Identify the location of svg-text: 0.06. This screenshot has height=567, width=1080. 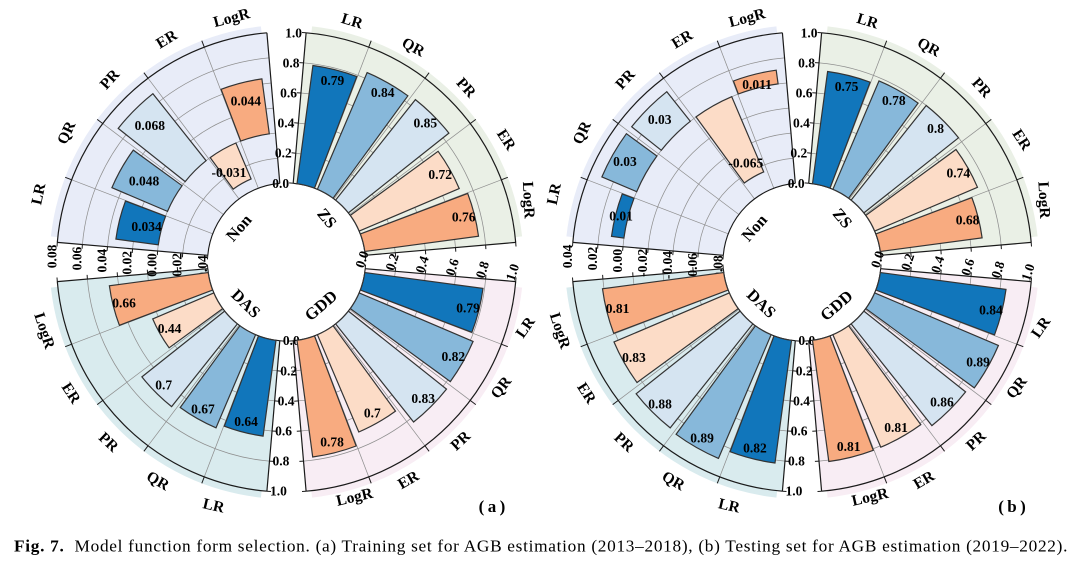
(76, 258).